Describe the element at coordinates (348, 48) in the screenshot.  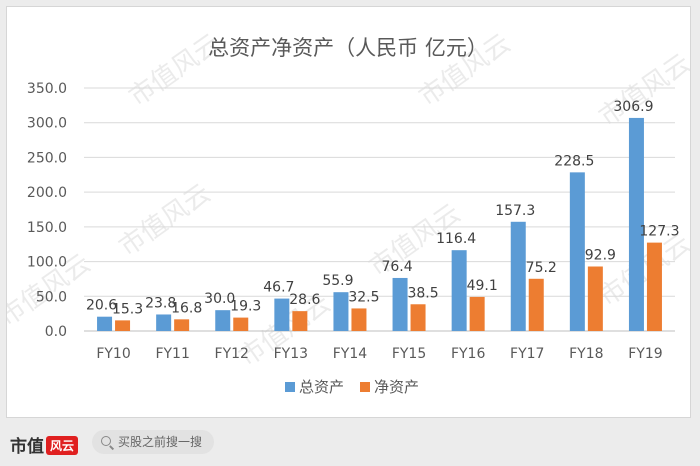
I see `chart-title: 总资产净资产（人民币 亿元）` at that location.